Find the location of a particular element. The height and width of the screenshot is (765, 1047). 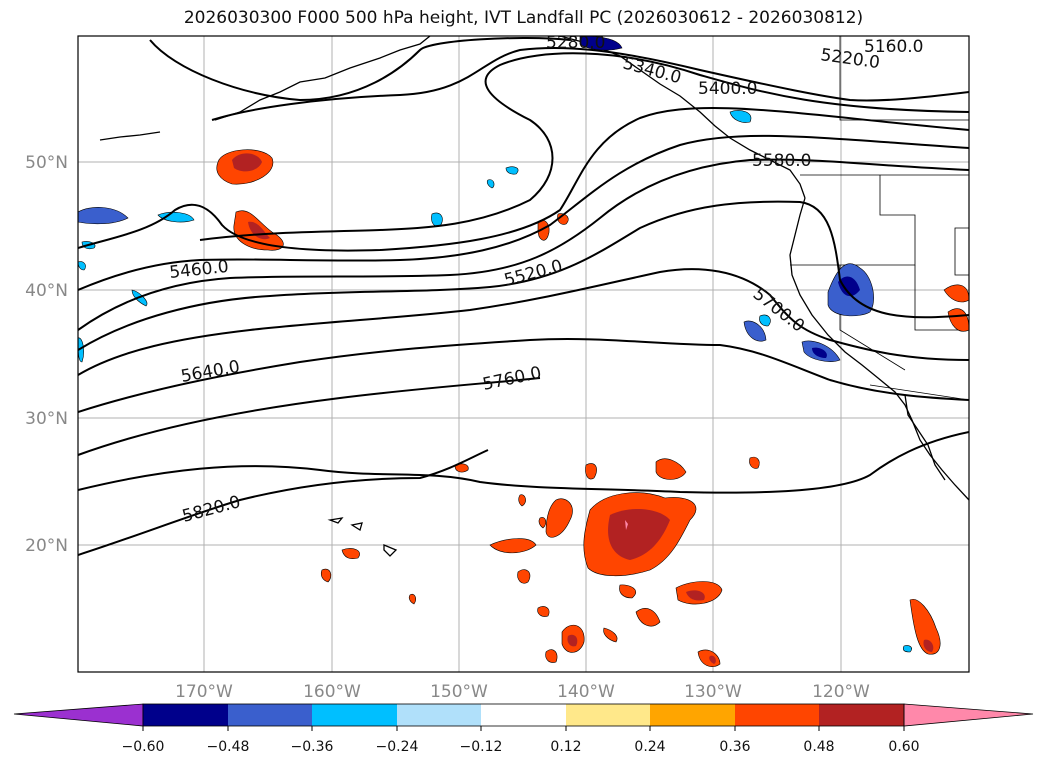

lon-label-120w: 120°W is located at coordinates (841, 692).